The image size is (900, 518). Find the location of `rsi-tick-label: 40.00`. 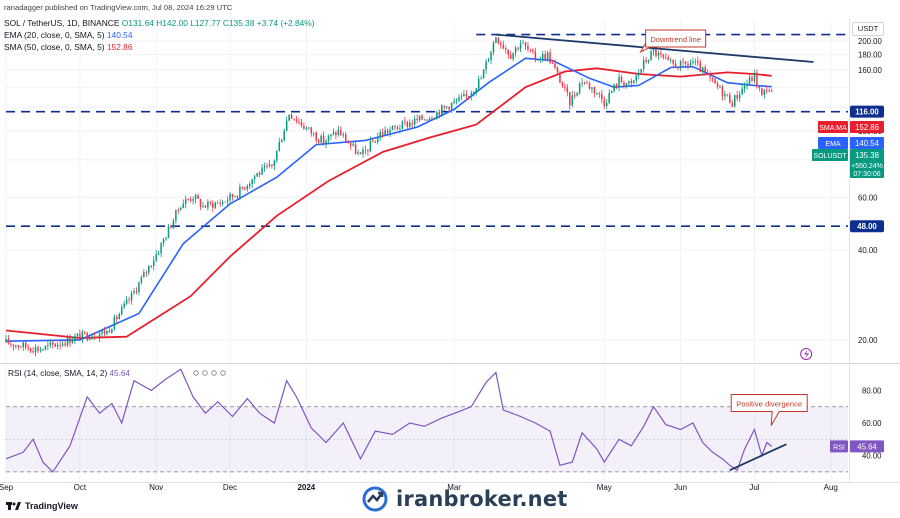

rsi-tick-label: 40.00 is located at coordinates (872, 456).